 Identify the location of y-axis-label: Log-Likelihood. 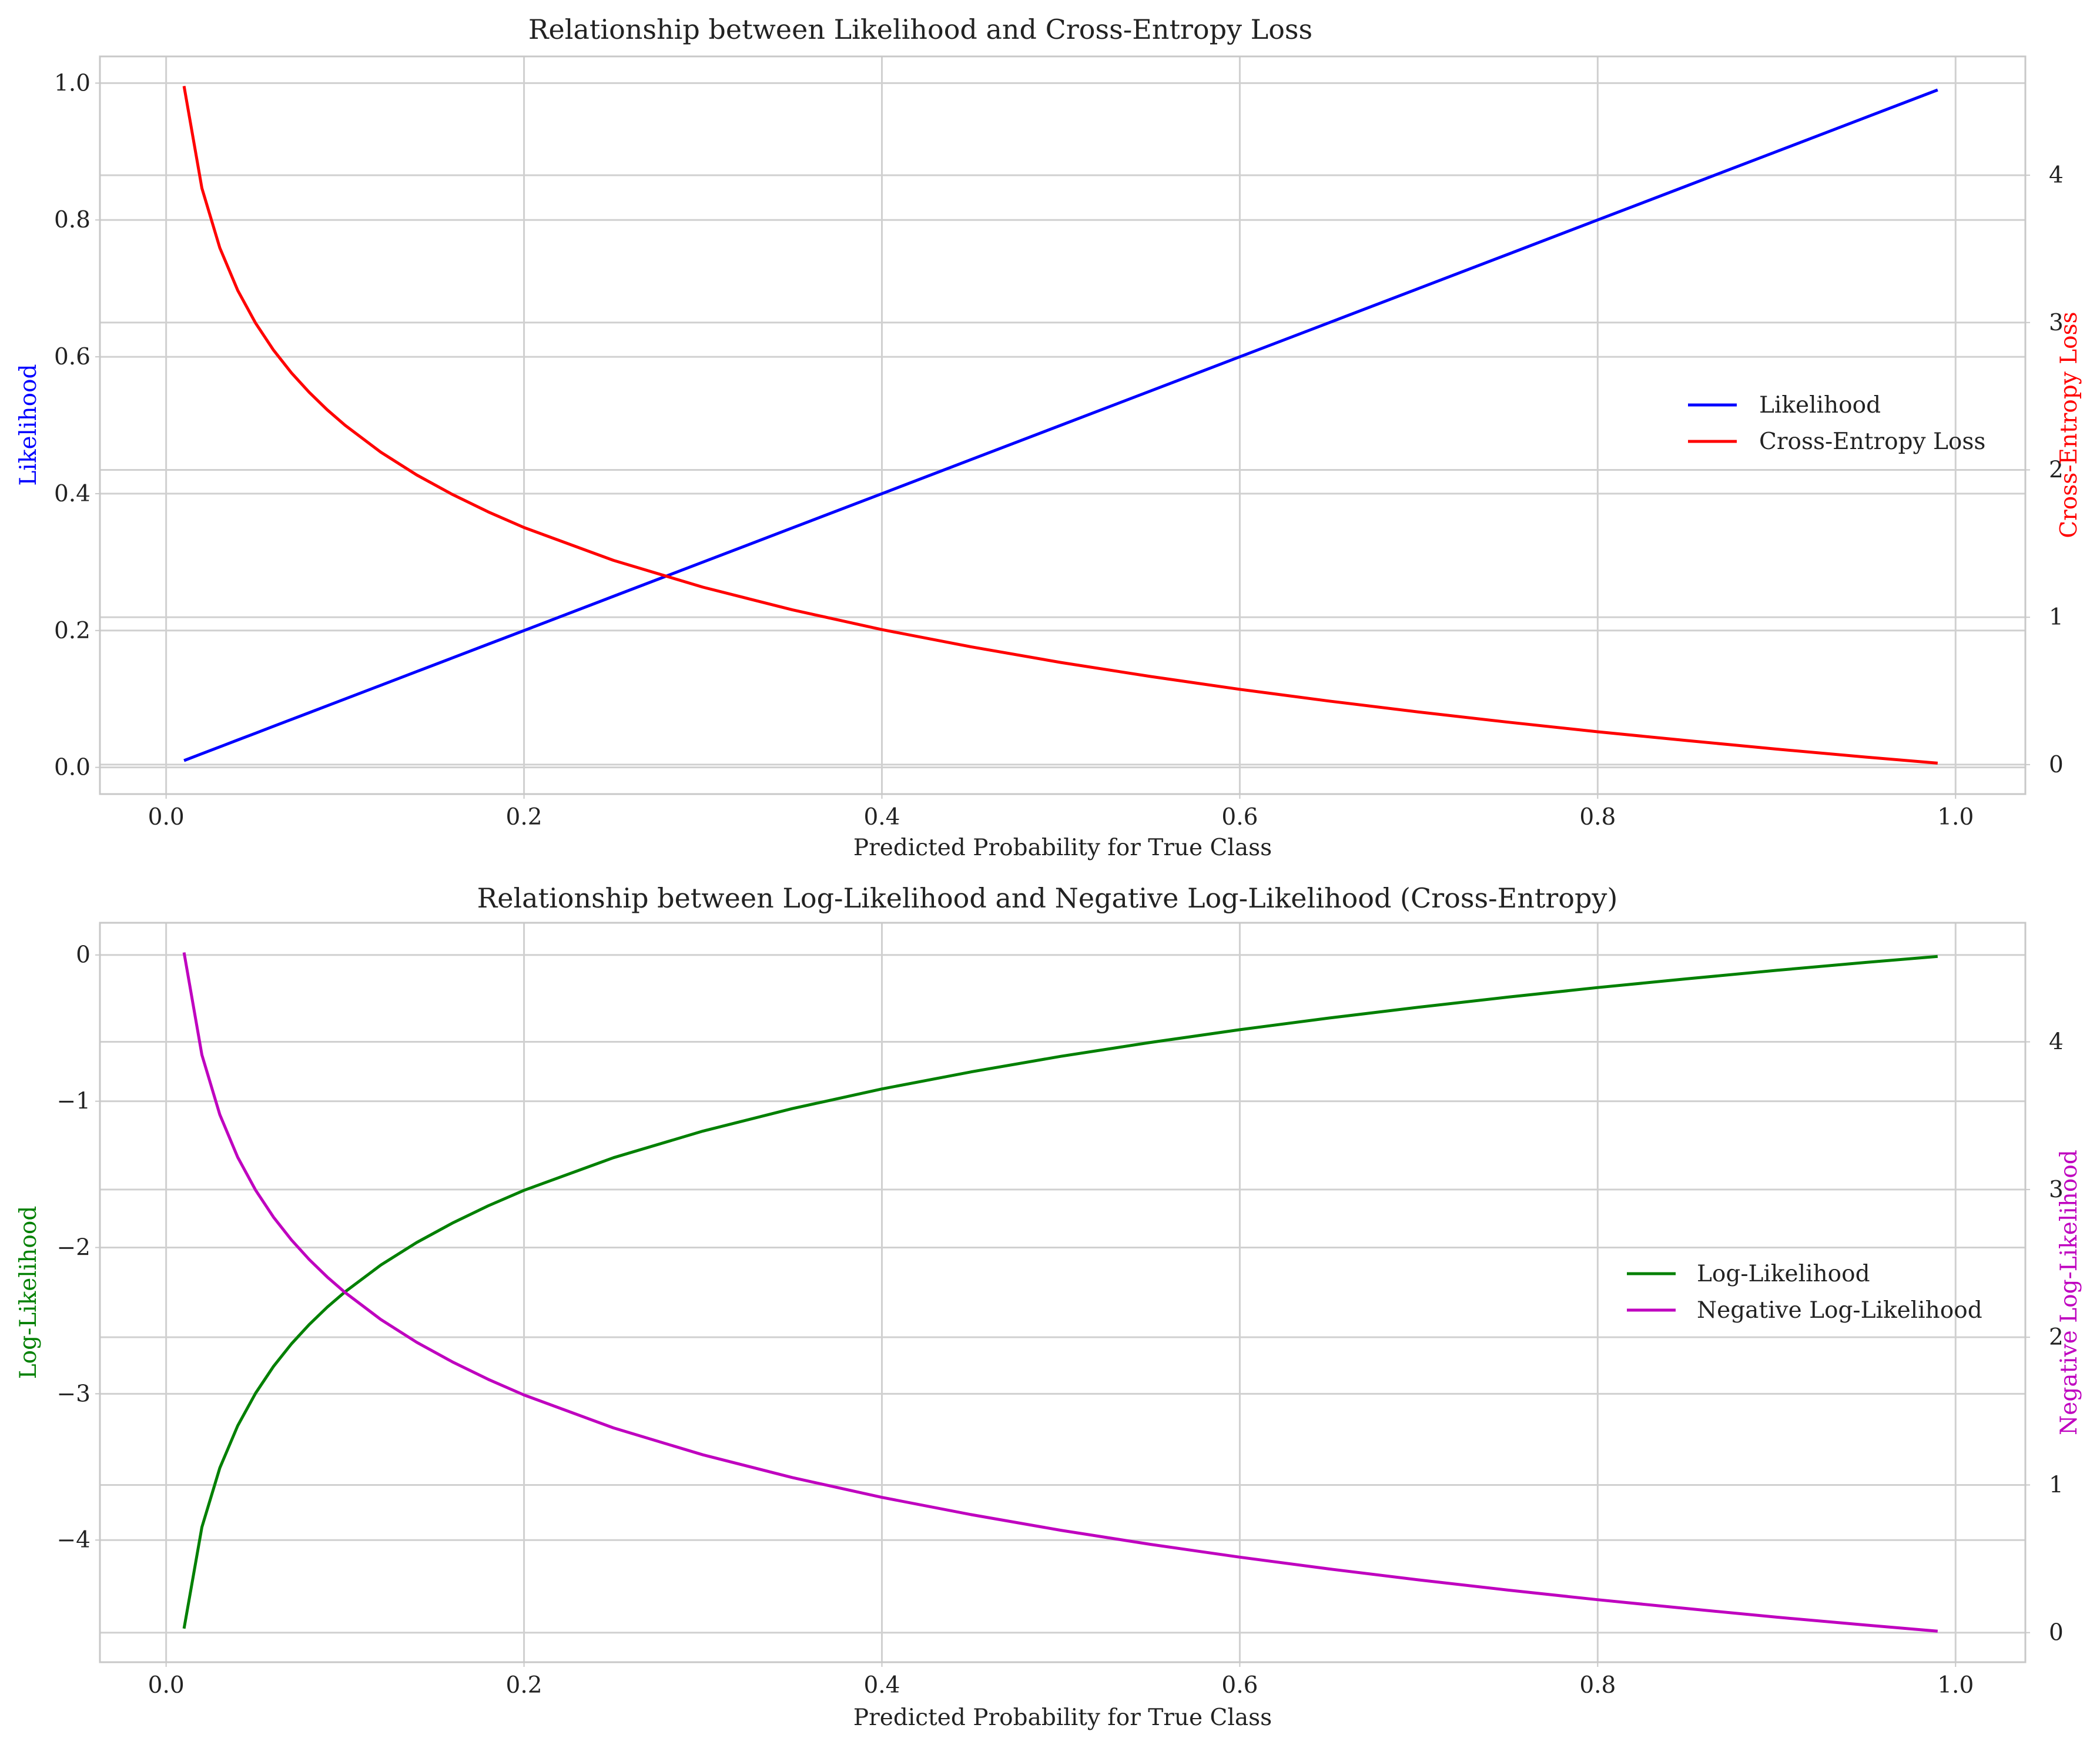
(29, 1292).